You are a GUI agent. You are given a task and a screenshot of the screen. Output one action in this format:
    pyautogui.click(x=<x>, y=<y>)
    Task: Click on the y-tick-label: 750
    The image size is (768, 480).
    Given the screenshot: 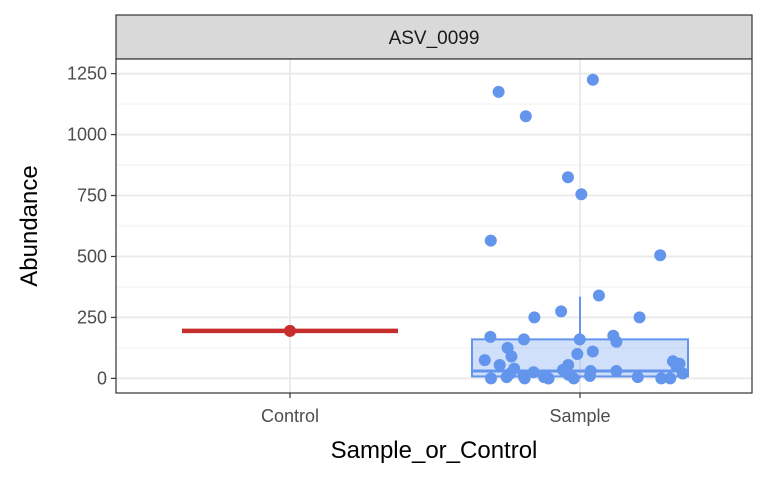 What is the action you would take?
    pyautogui.click(x=92, y=196)
    